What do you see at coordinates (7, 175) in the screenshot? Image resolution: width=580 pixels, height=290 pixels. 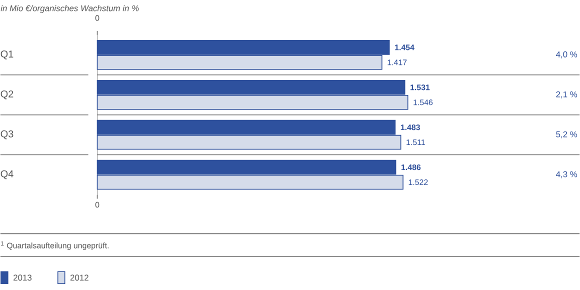 I see `y-tick-label: Q4` at bounding box center [7, 175].